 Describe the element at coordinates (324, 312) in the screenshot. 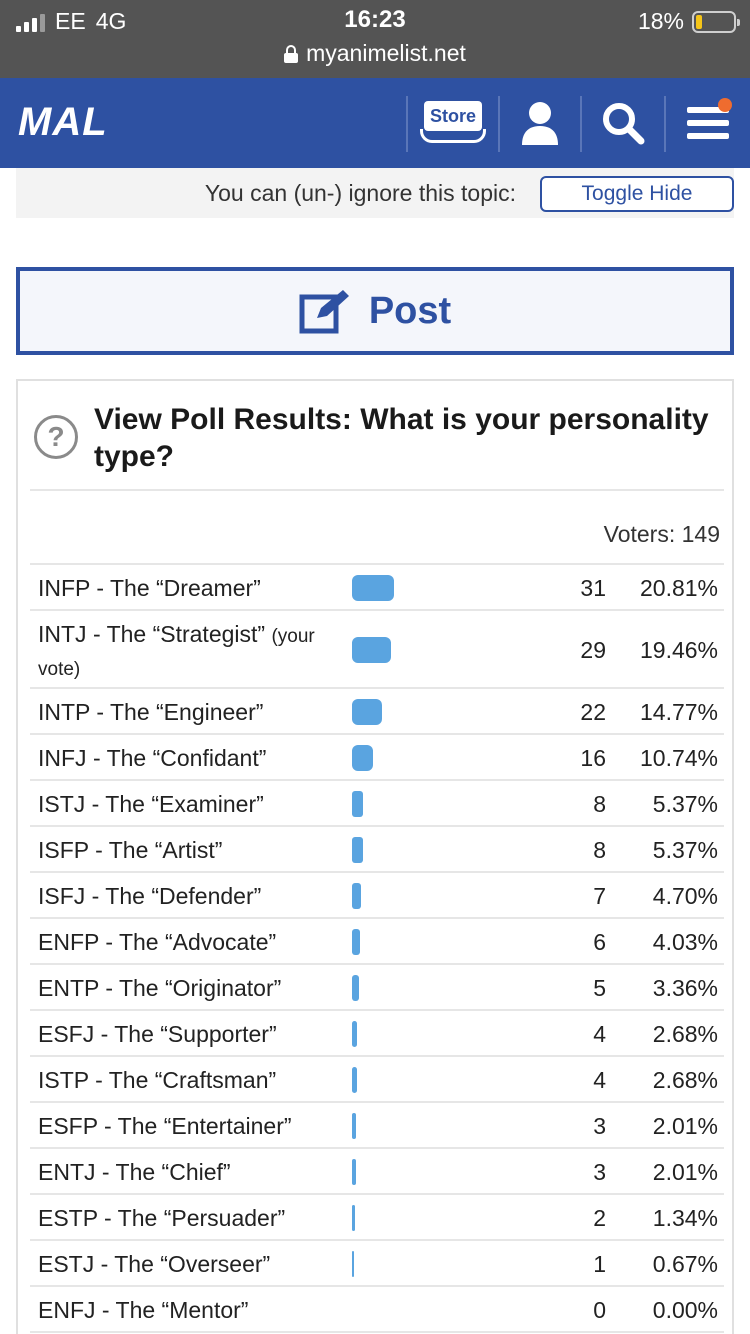

I see `edit-icon` at that location.